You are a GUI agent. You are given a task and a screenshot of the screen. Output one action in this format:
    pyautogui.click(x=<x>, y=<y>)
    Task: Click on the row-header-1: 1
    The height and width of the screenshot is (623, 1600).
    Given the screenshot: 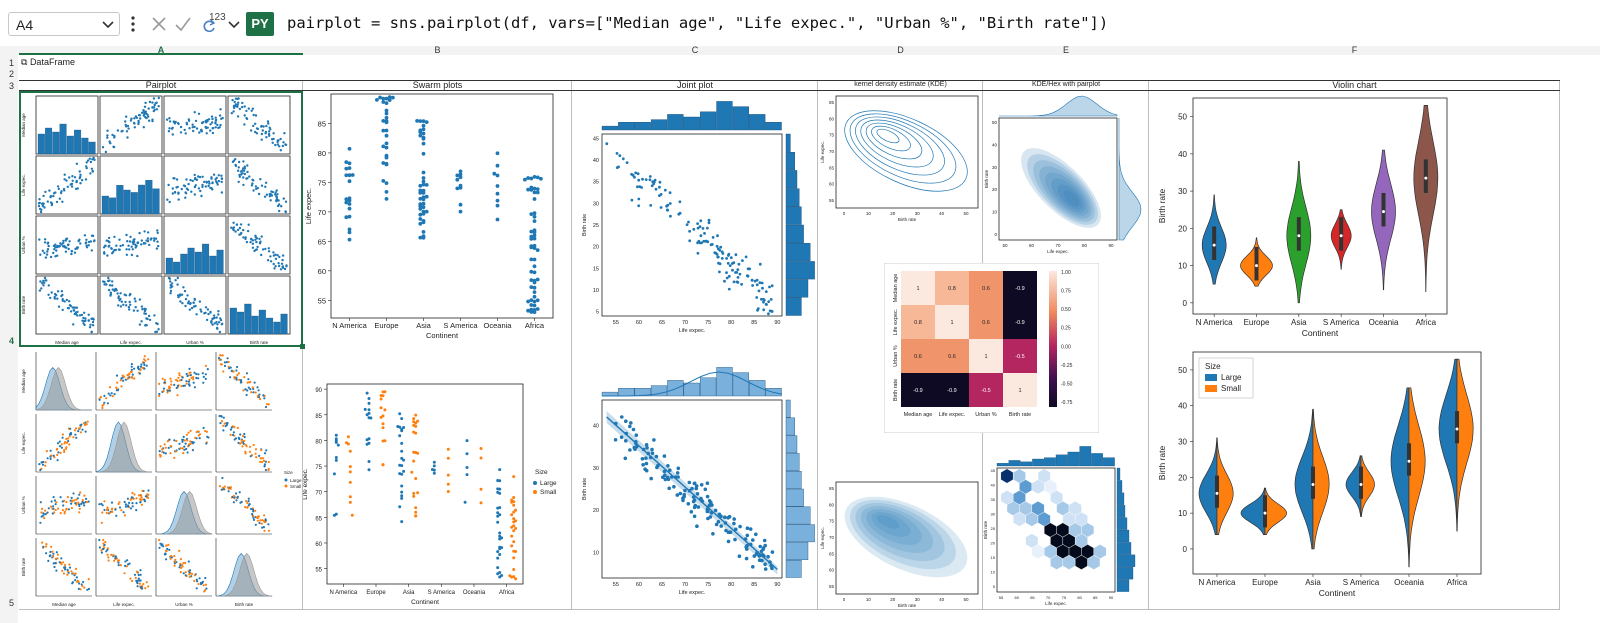 What is the action you would take?
    pyautogui.click(x=11, y=63)
    